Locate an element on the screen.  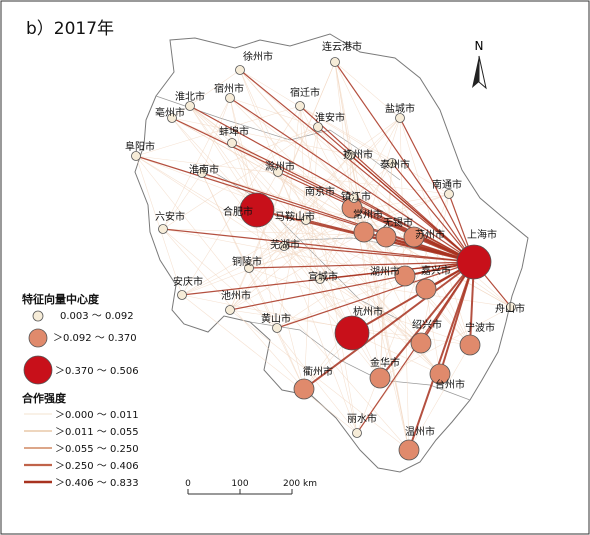
city-label: 连云港市 is located at coordinates (342, 46).